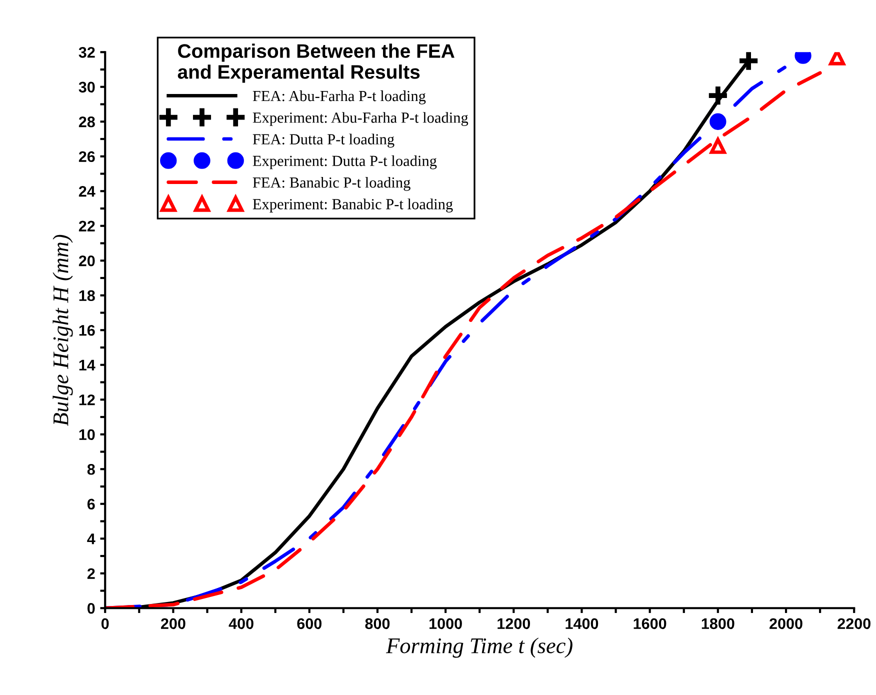 This screenshot has height=695, width=876. What do you see at coordinates (91, 573) in the screenshot?
I see `y-tick-label: 2` at bounding box center [91, 573].